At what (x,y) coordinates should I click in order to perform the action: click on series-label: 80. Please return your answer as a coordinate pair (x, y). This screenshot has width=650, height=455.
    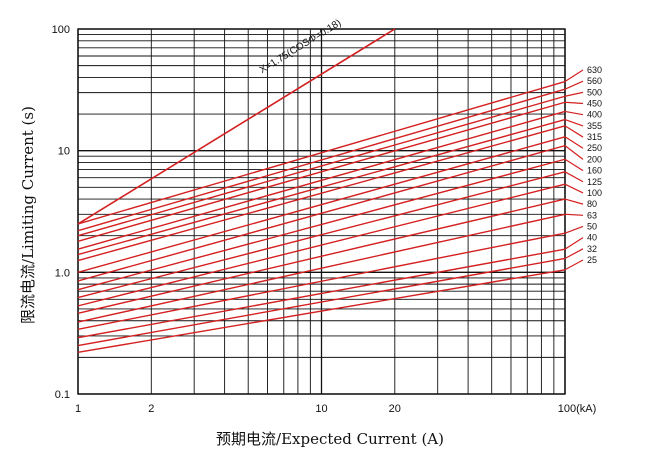
    Looking at the image, I should click on (592, 204).